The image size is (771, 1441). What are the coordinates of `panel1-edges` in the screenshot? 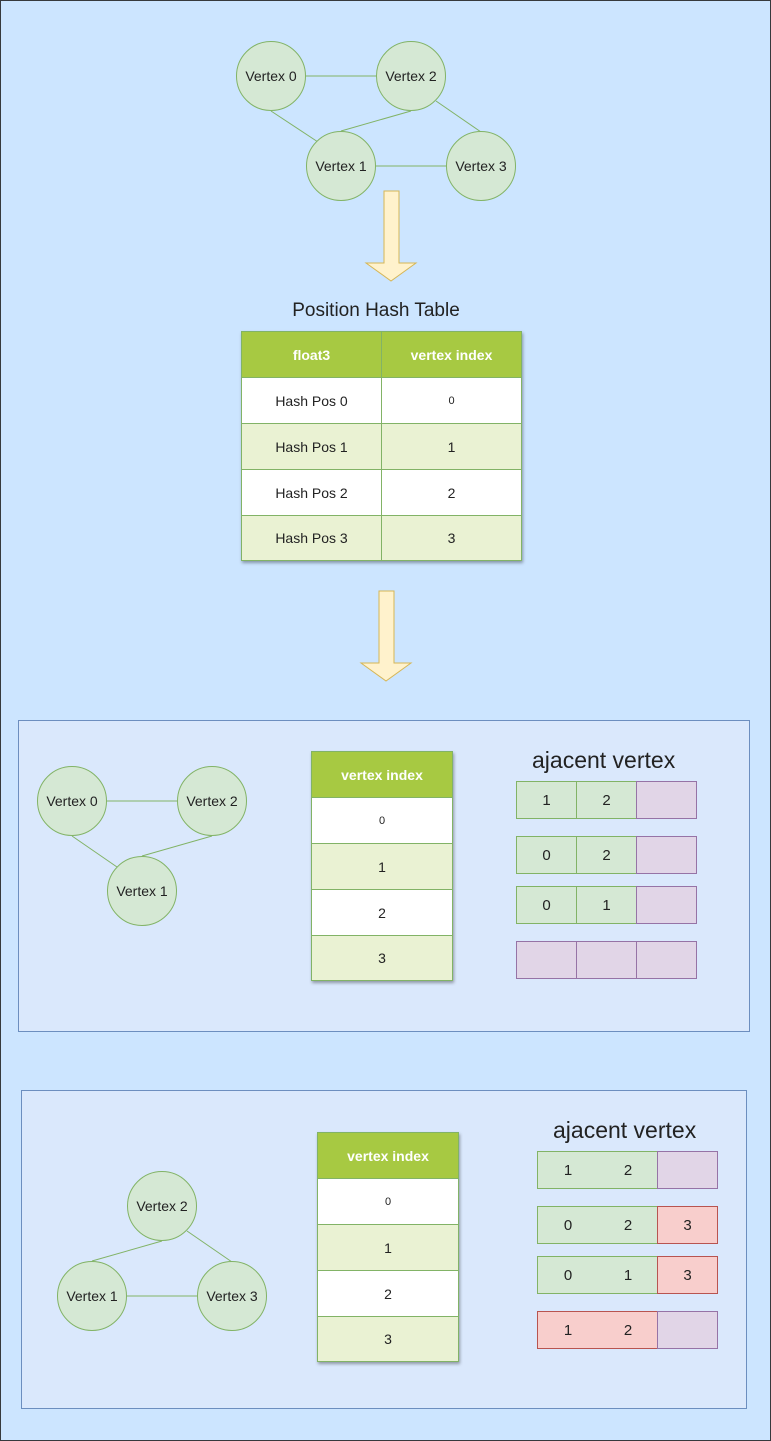 It's located at (142, 834).